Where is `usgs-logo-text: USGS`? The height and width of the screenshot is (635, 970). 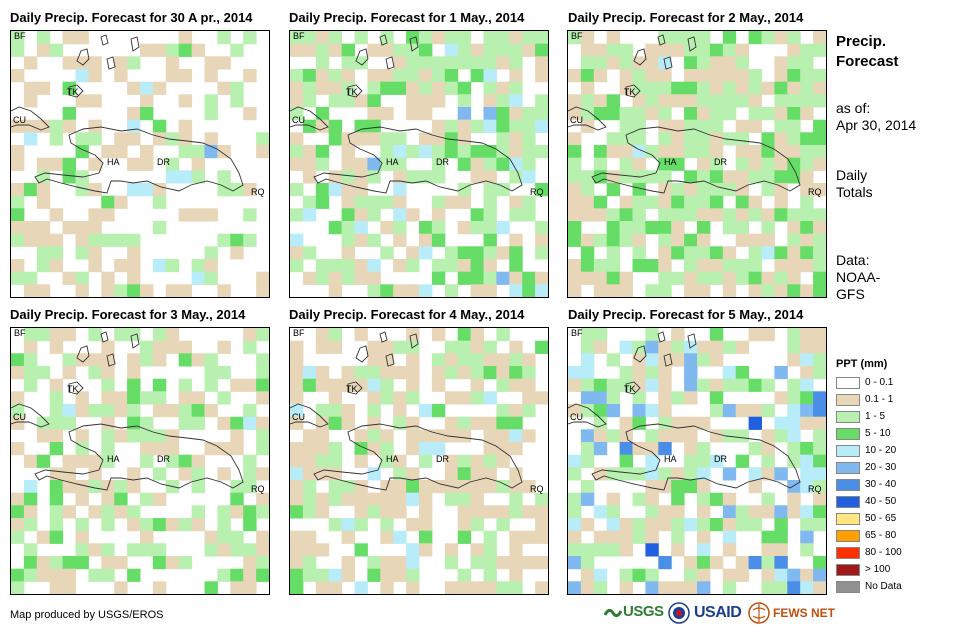 usgs-logo-text: USGS is located at coordinates (643, 611).